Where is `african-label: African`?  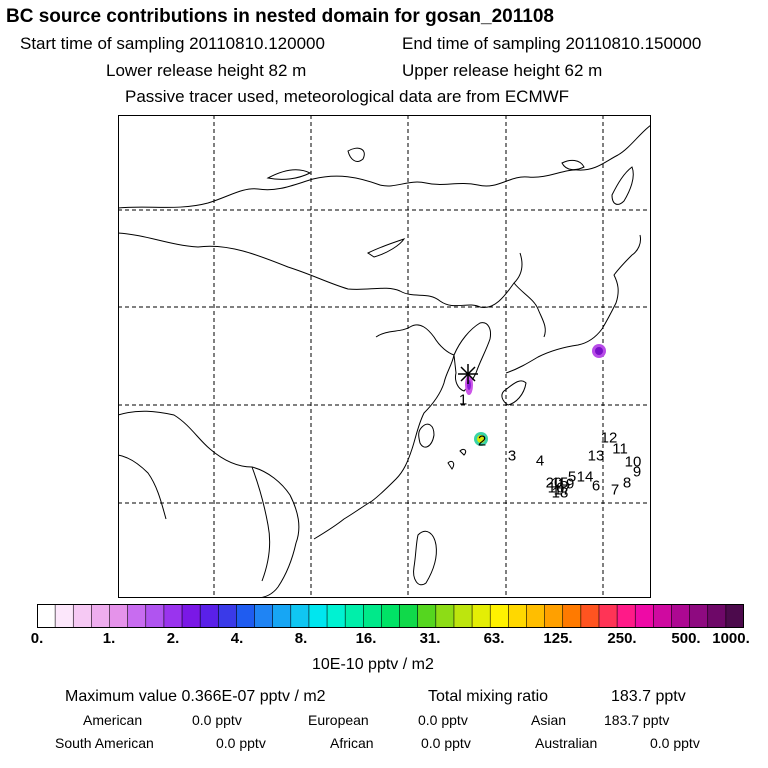 african-label: African is located at coordinates (352, 743).